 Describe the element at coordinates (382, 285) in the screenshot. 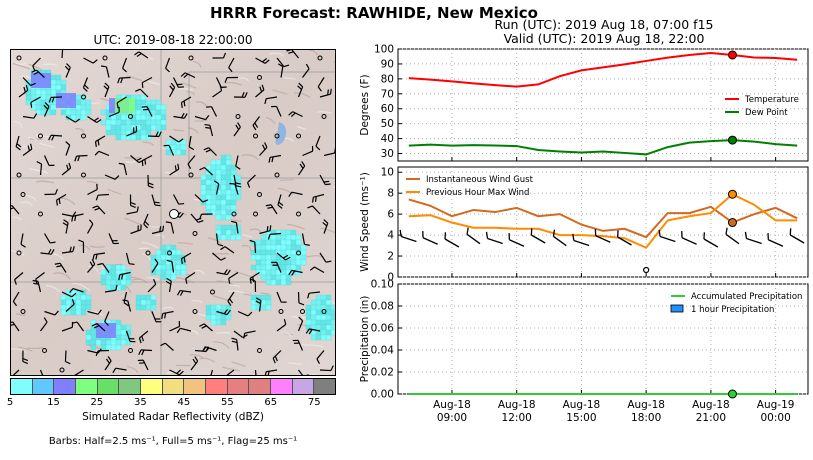

I see `y-tick-label: 0.10` at that location.